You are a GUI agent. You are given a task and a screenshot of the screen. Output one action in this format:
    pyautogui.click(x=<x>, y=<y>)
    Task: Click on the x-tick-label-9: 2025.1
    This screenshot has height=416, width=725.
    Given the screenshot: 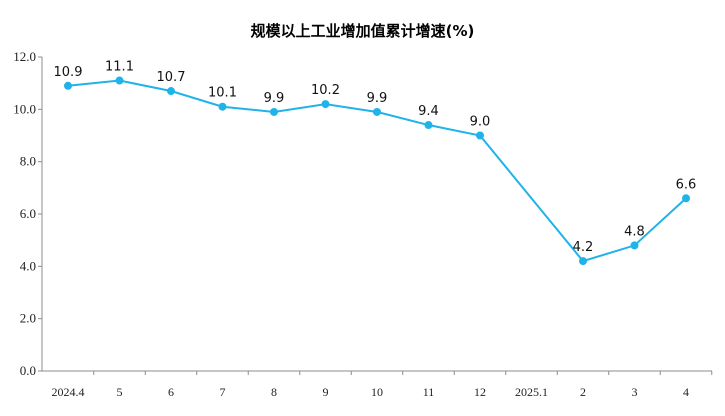 What is the action you would take?
    pyautogui.click(x=531, y=392)
    